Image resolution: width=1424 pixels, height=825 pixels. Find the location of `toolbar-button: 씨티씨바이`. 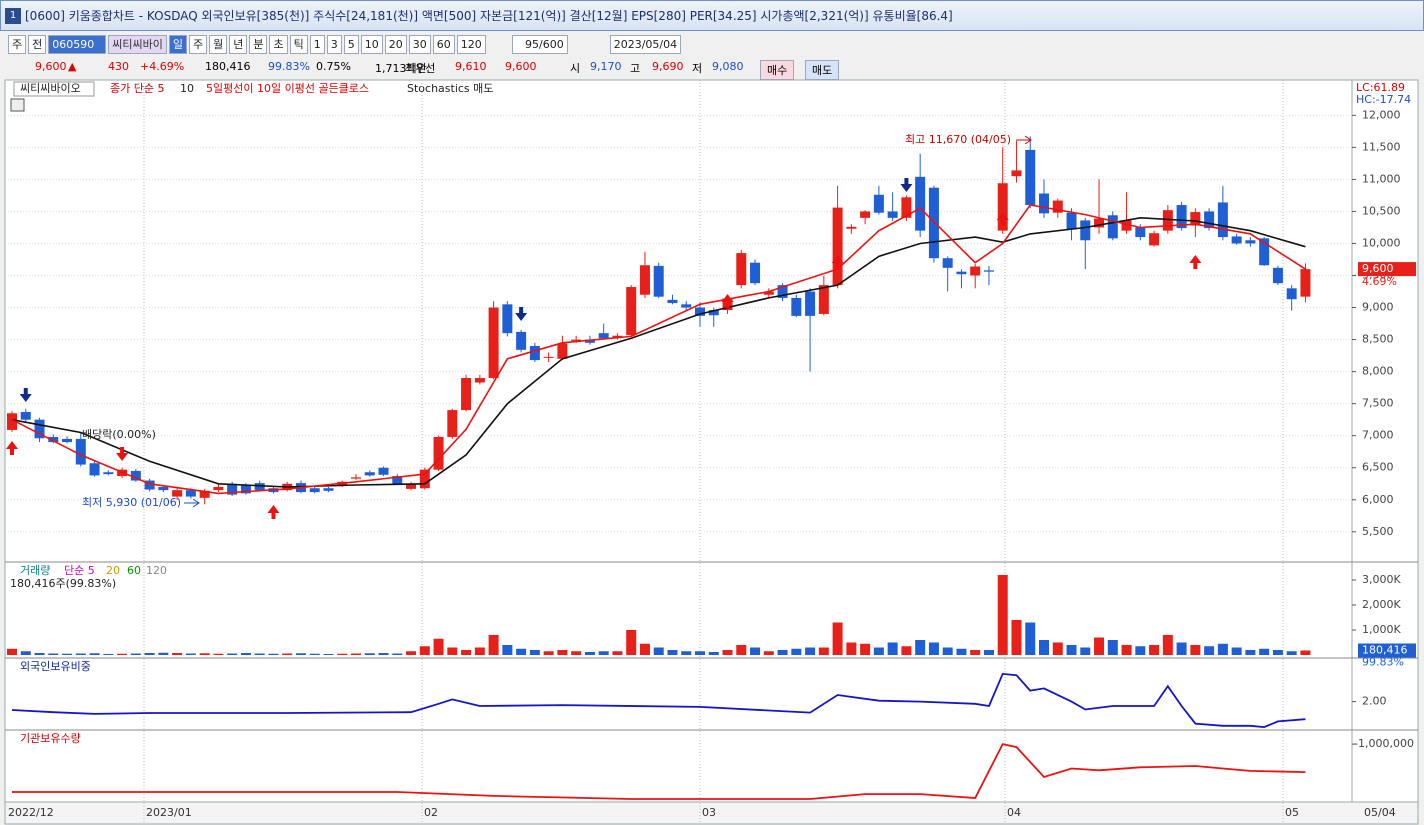

toolbar-button: 씨티씨바이 is located at coordinates (137, 44).